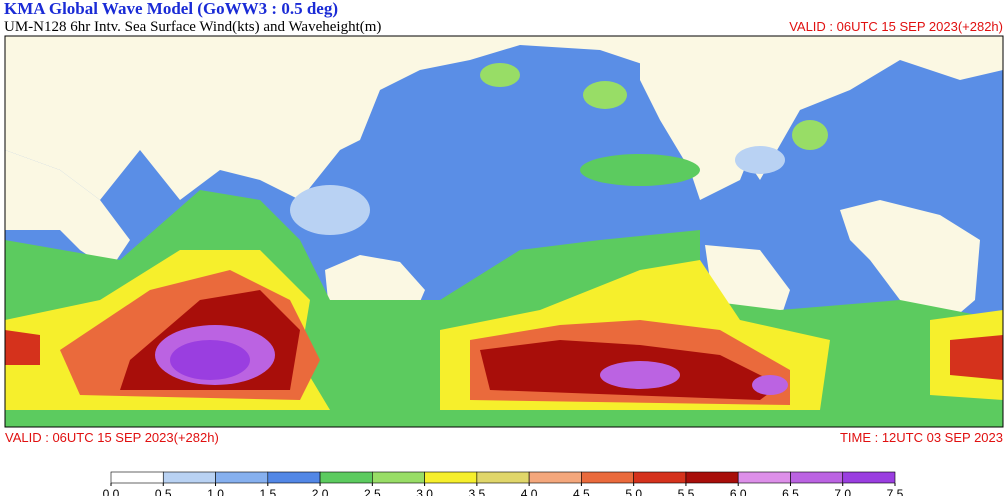 This screenshot has height=496, width=1006. Describe the element at coordinates (171, 9) in the screenshot. I see `title: KMA Global Wave Model (GoWW3 : 0.5 deg)` at that location.